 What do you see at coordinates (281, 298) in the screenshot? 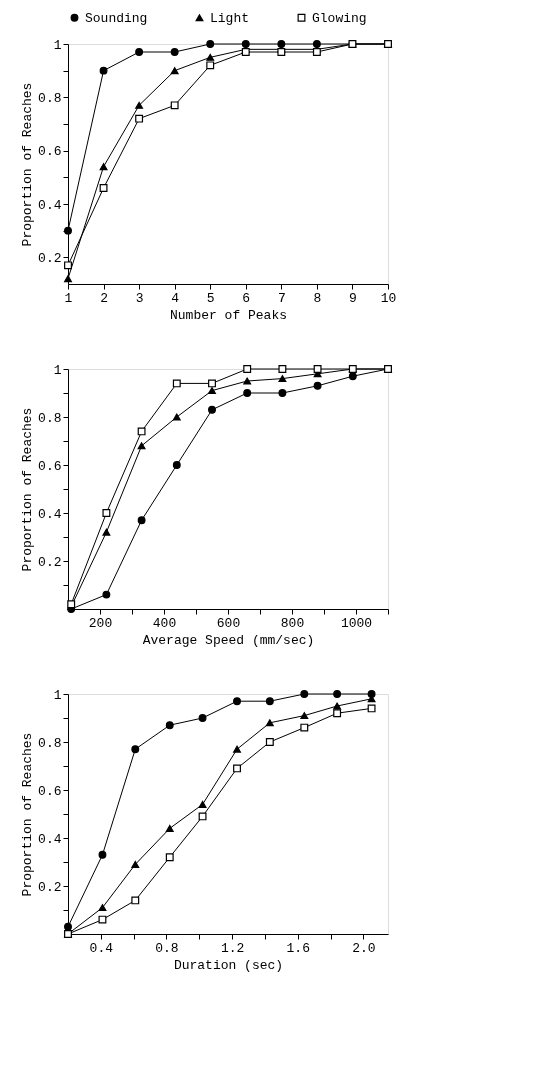
I see `x-tick-label: 7` at bounding box center [281, 298].